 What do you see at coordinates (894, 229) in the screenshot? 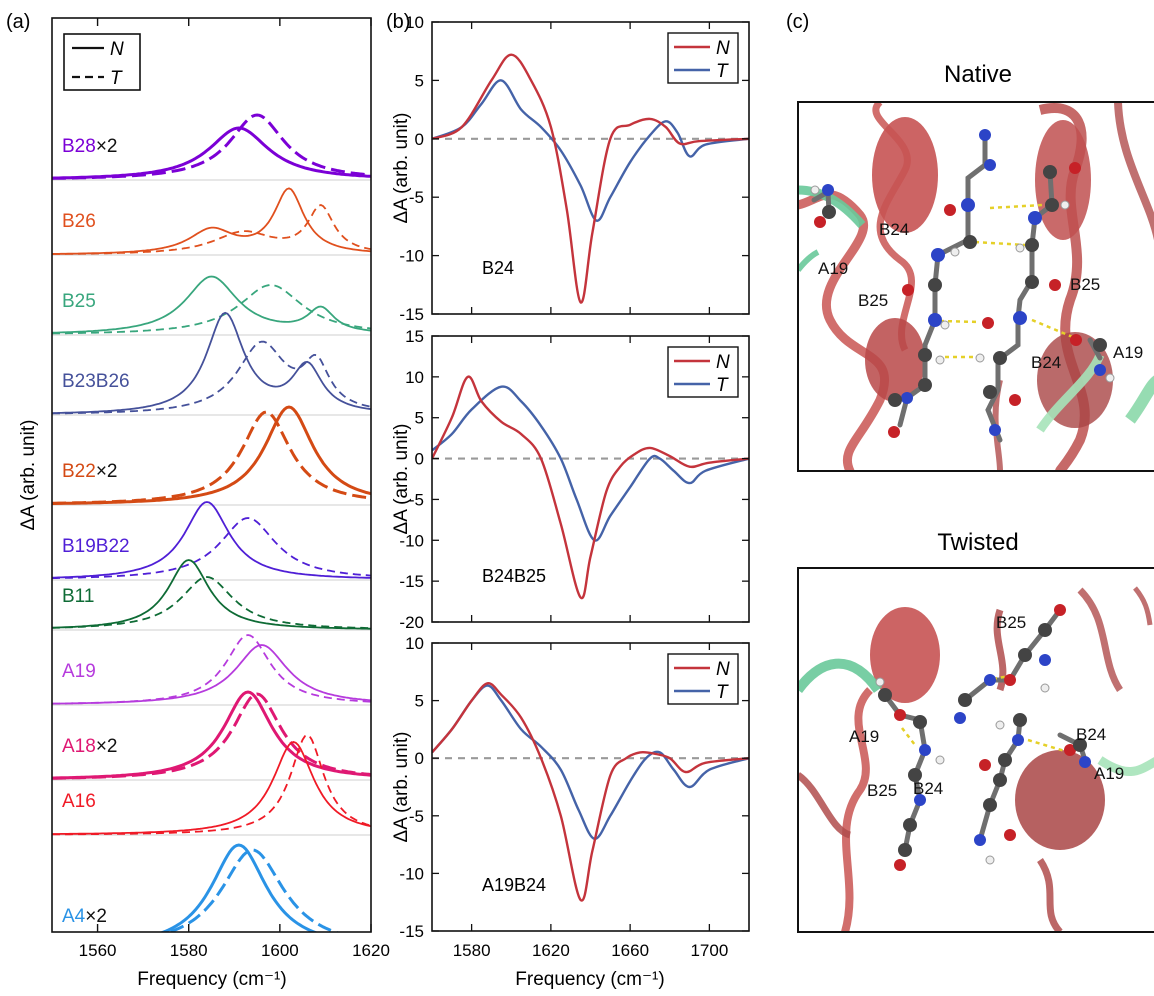
I see `native-label-b24-left: B24` at bounding box center [894, 229].